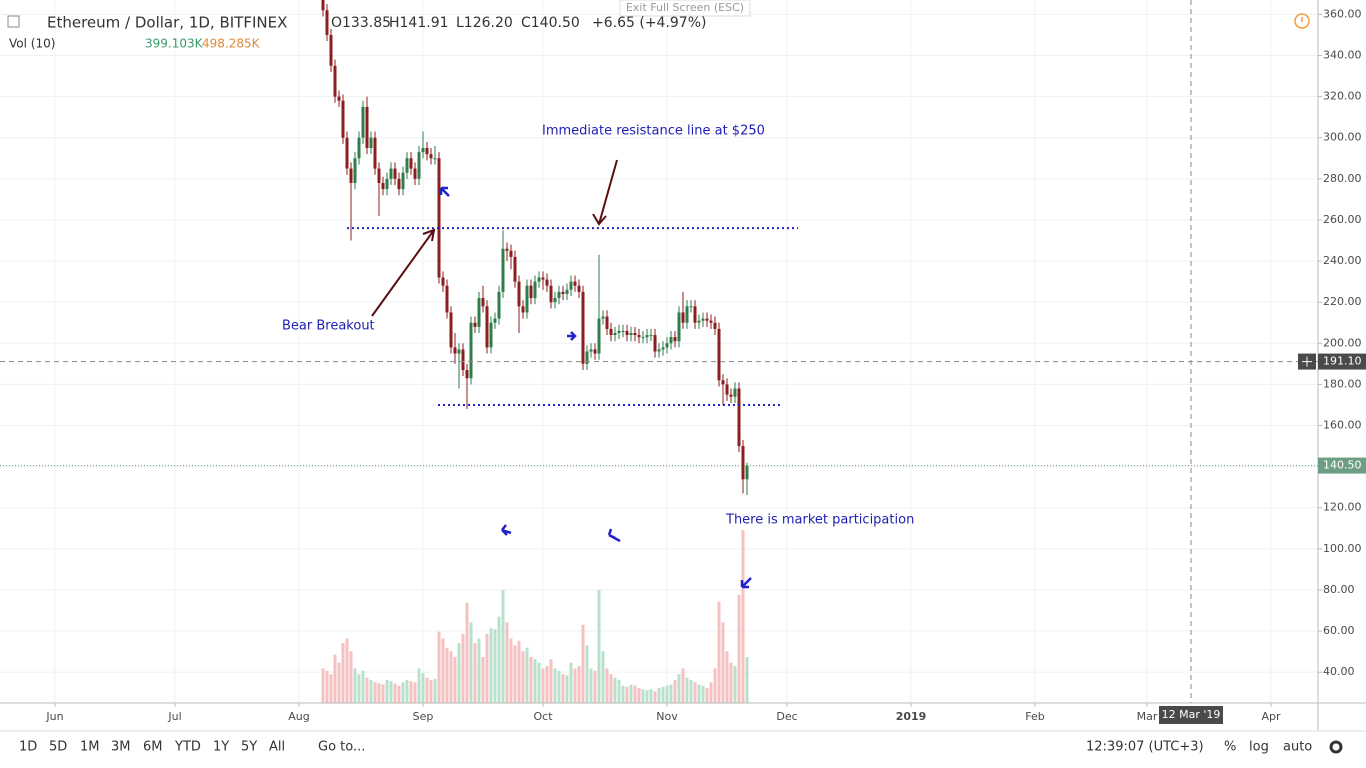 The height and width of the screenshot is (768, 1366). Describe the element at coordinates (1259, 747) in the screenshot. I see `log-toggle: log` at that location.